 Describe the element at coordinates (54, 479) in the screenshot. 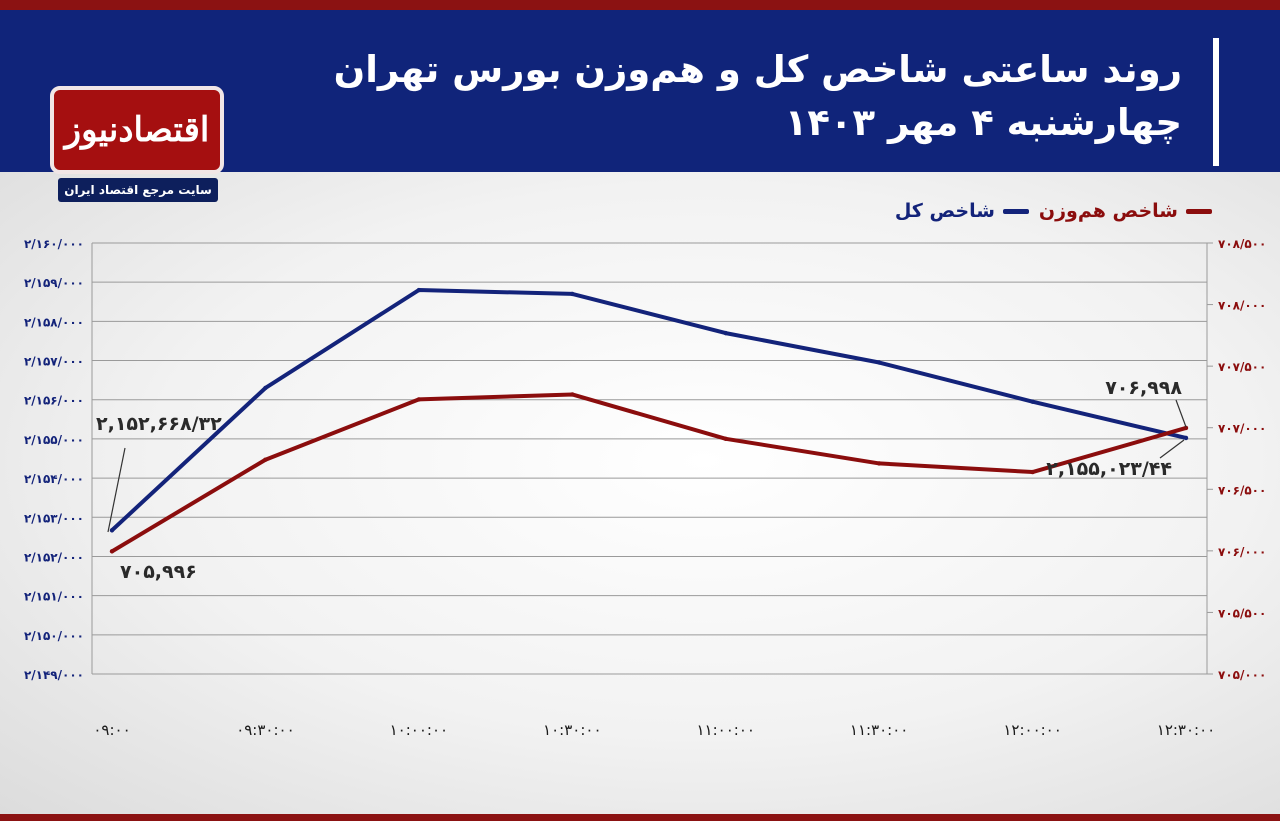

I see `left-axis-tick-label: ۲/۱۵۴/۰۰۰` at that location.